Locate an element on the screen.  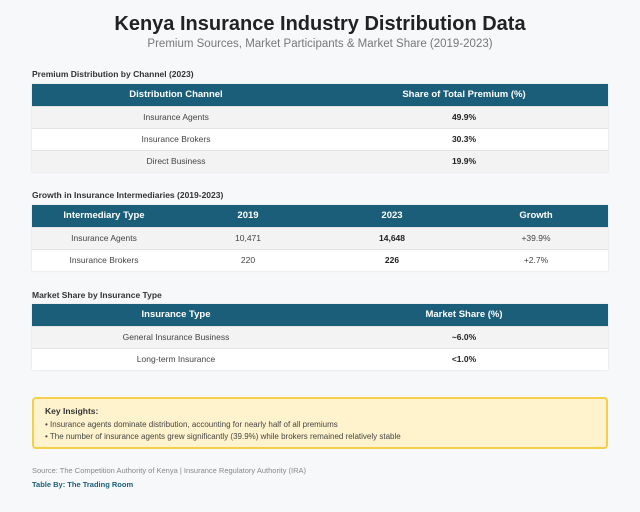
table-row: Insurance Brokers 30.3% is located at coordinates (320, 138).